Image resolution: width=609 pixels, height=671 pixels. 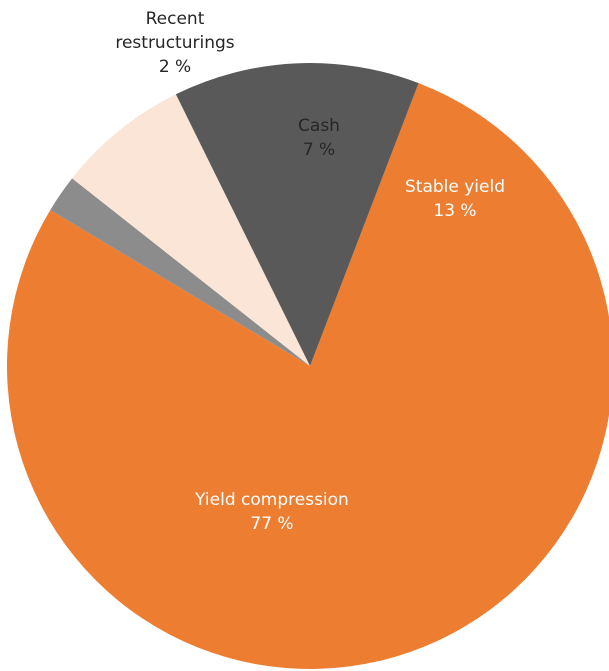 What do you see at coordinates (319, 126) in the screenshot?
I see `slice-name-label: Cash` at bounding box center [319, 126].